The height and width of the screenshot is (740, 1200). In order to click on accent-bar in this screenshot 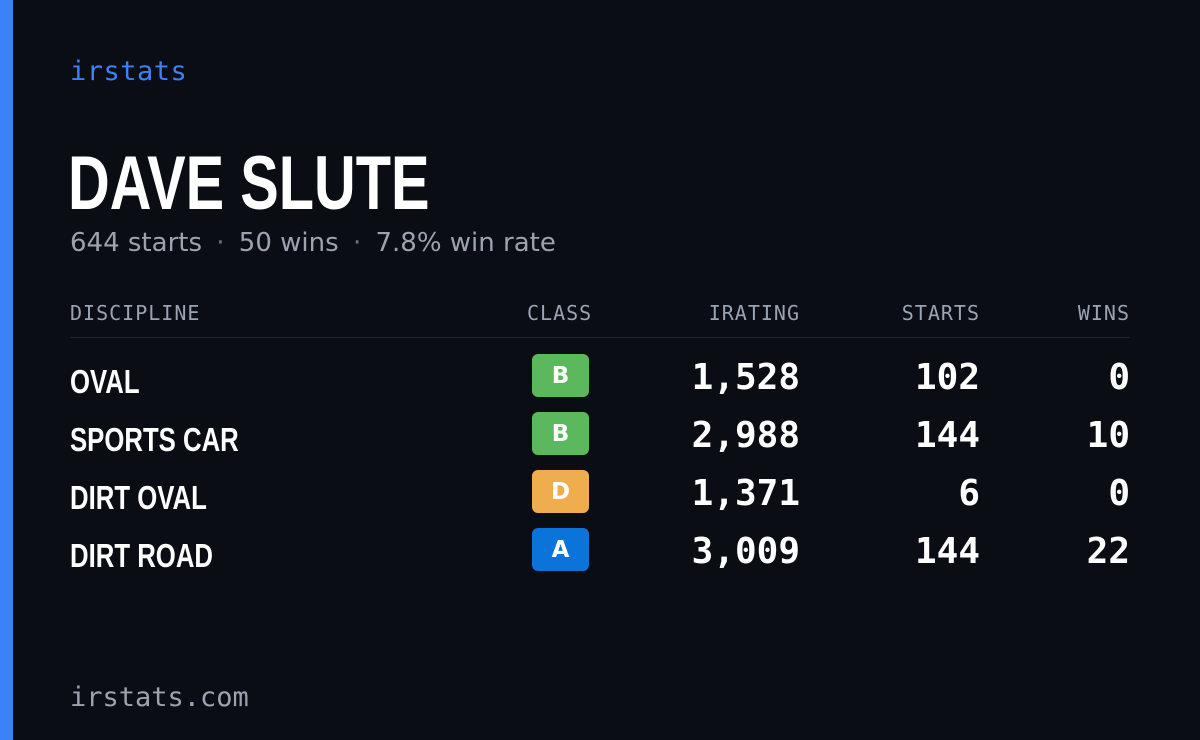, I will do `click(6, 370)`.